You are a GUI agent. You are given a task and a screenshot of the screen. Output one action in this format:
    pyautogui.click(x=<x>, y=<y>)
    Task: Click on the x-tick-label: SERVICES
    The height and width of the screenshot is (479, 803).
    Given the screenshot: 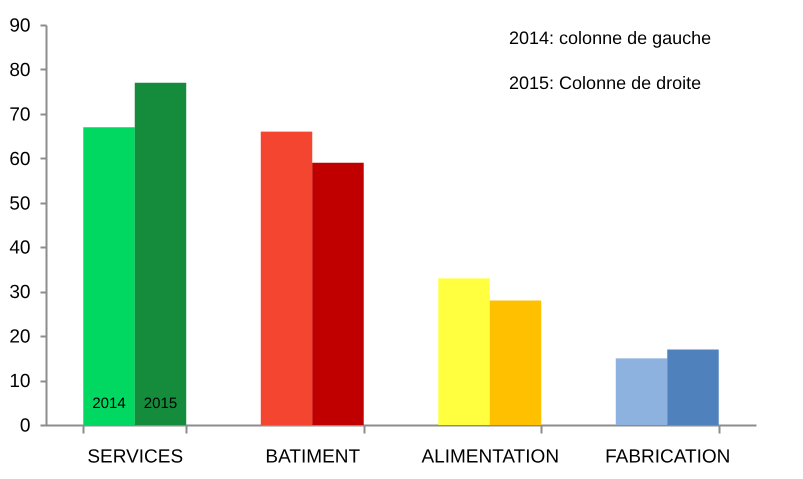 What is the action you would take?
    pyautogui.click(x=135, y=457)
    